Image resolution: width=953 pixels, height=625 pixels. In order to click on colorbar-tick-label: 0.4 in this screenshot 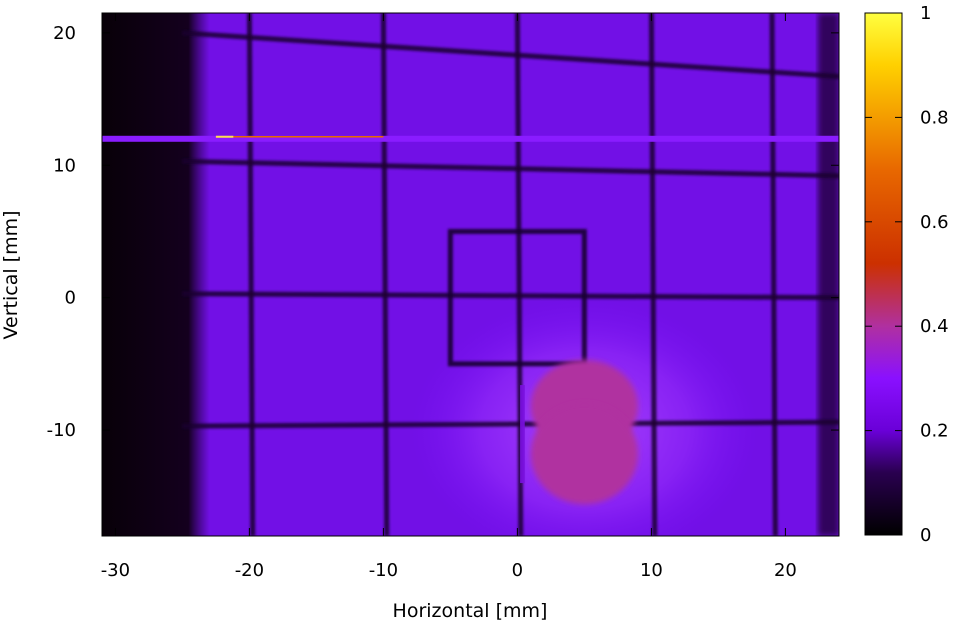, I will do `click(934, 326)`.